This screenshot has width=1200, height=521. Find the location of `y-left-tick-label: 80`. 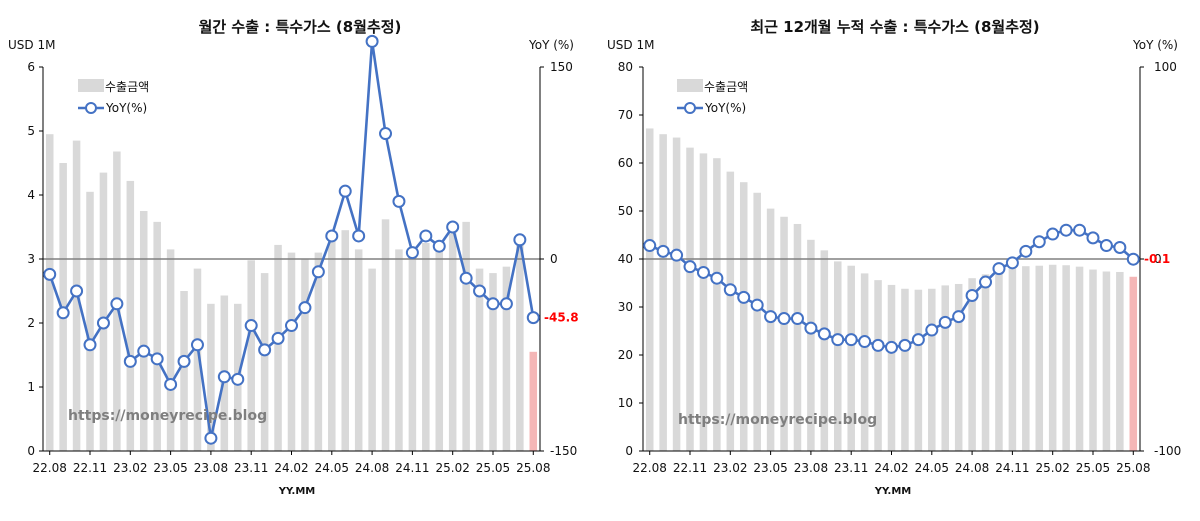

y-left-tick-label: 80 is located at coordinates (625, 67).